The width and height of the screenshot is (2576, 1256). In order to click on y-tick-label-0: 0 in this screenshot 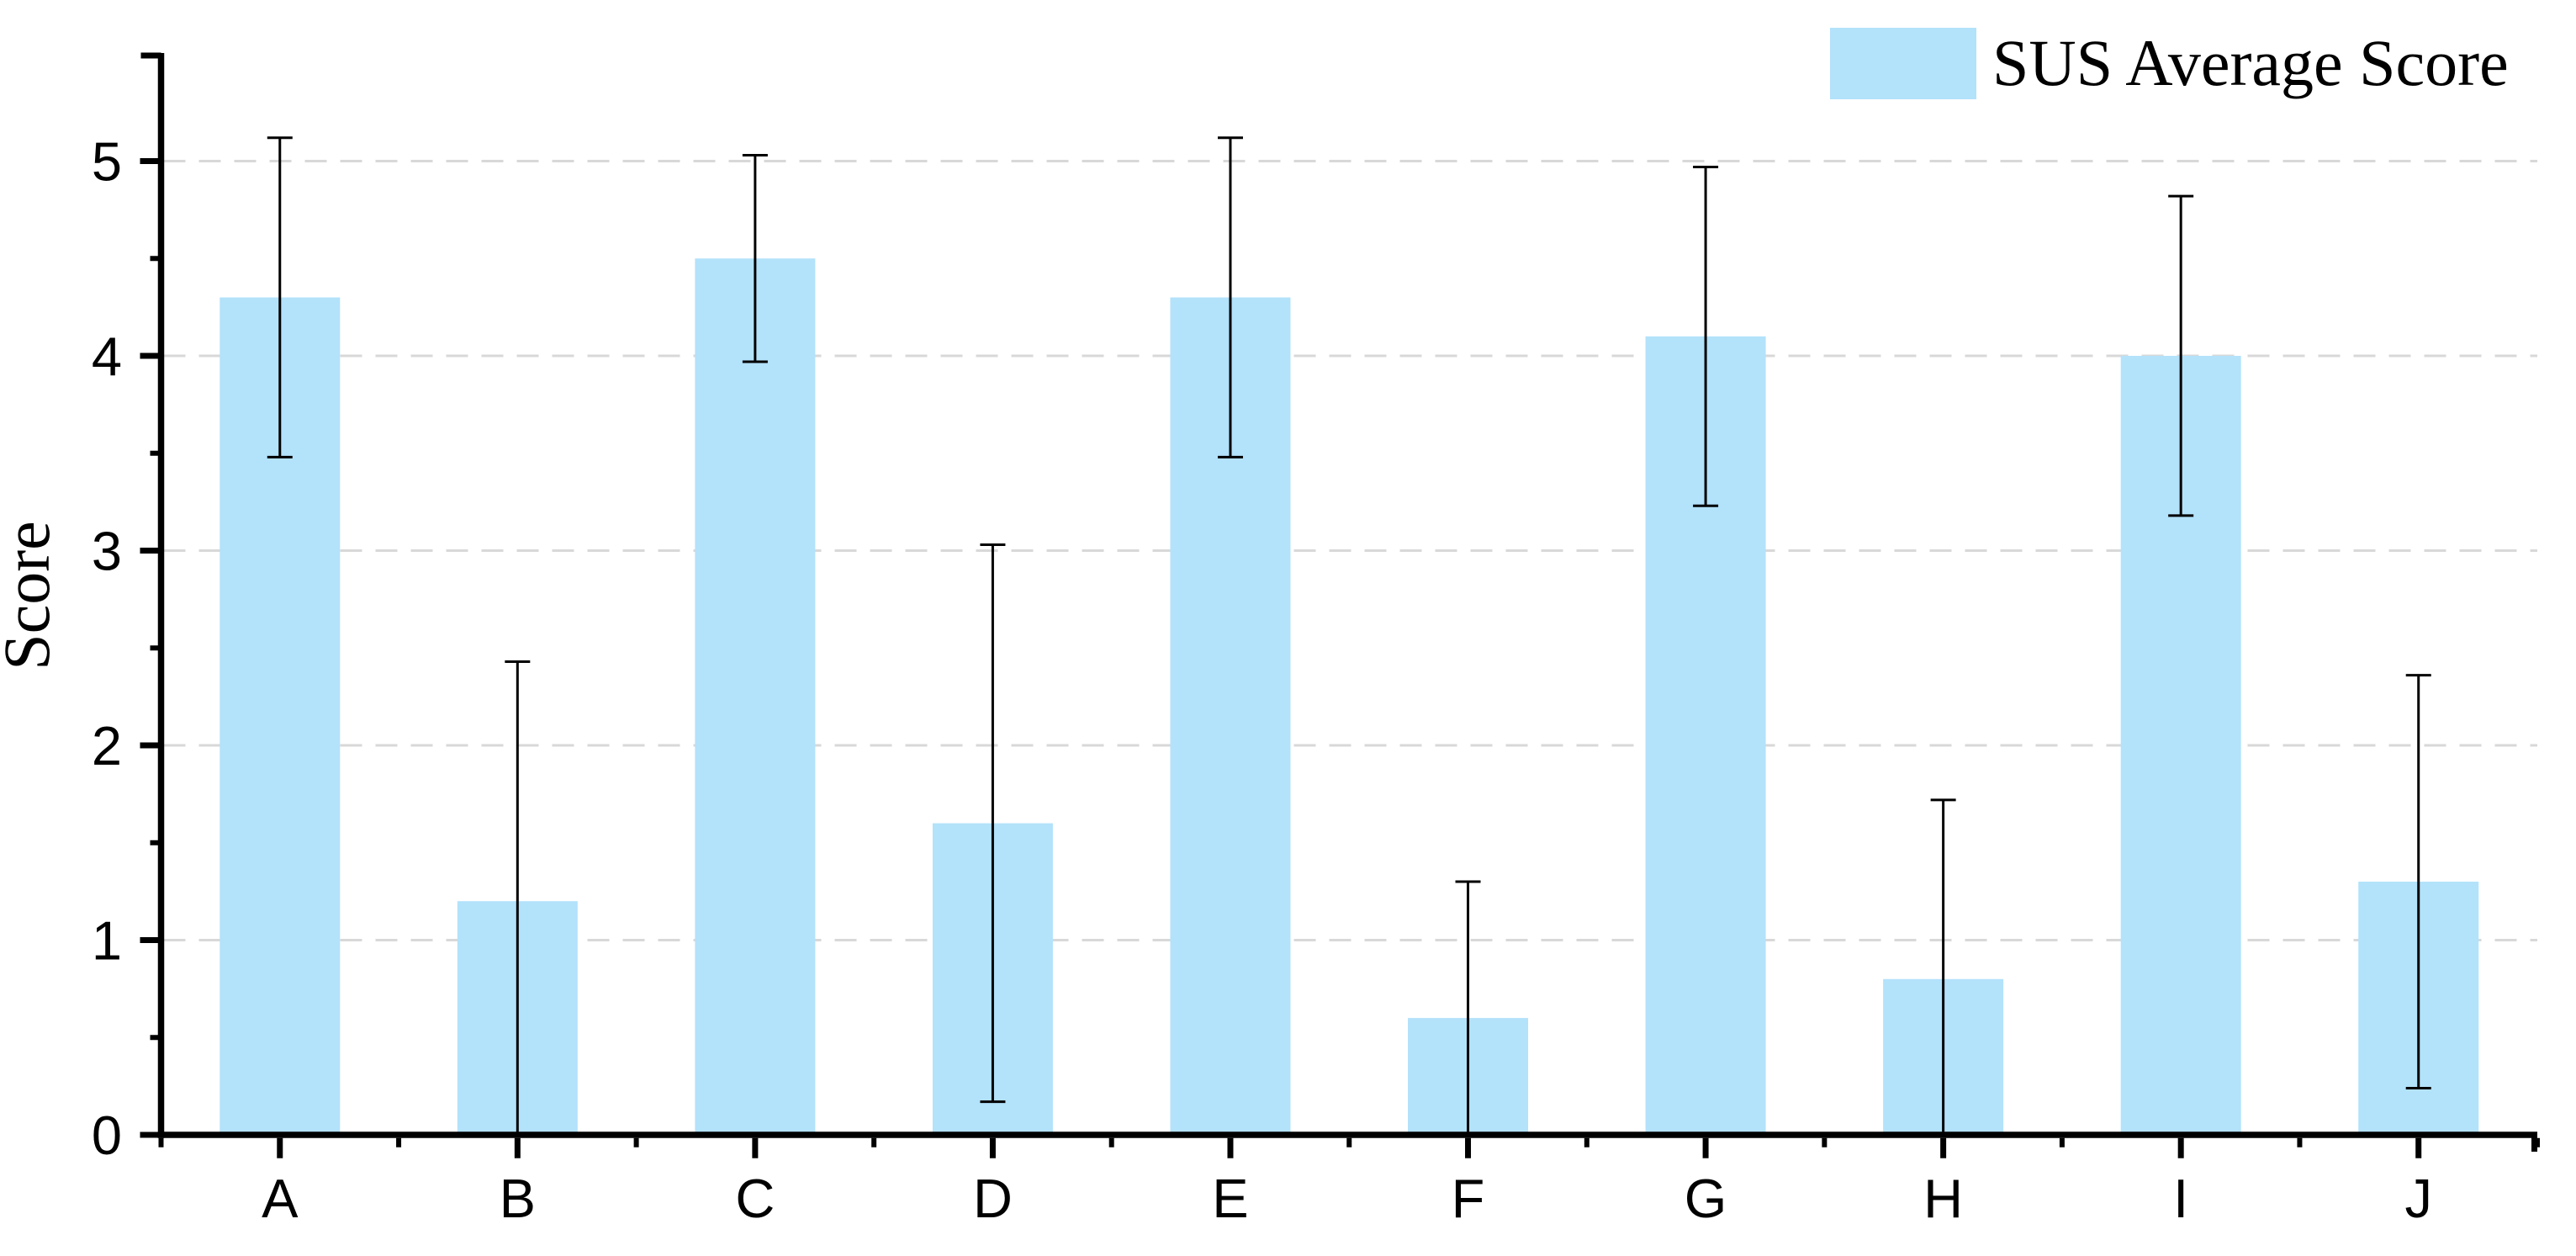, I will do `click(107, 1135)`.